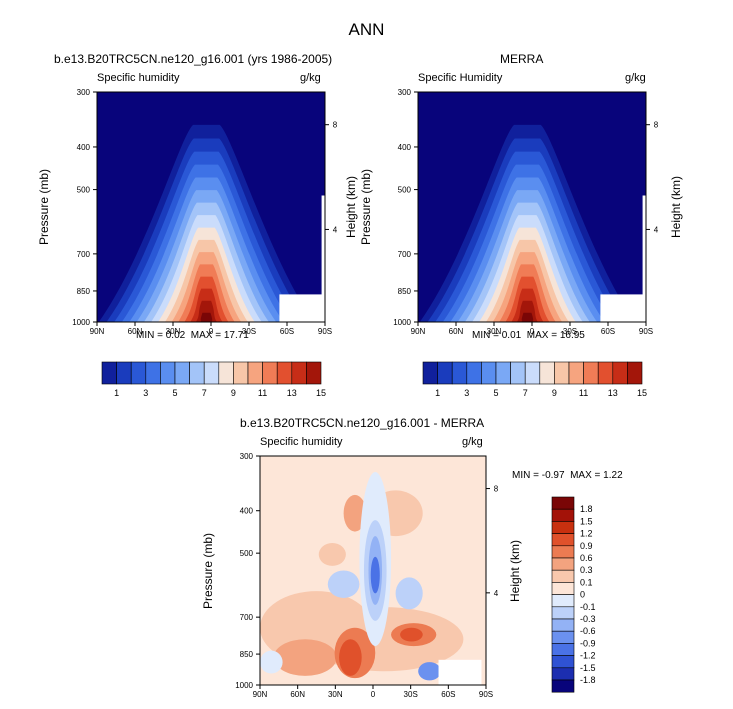  What do you see at coordinates (260, 694) in the screenshot?
I see `panel3-xtick-label: 90N` at bounding box center [260, 694].